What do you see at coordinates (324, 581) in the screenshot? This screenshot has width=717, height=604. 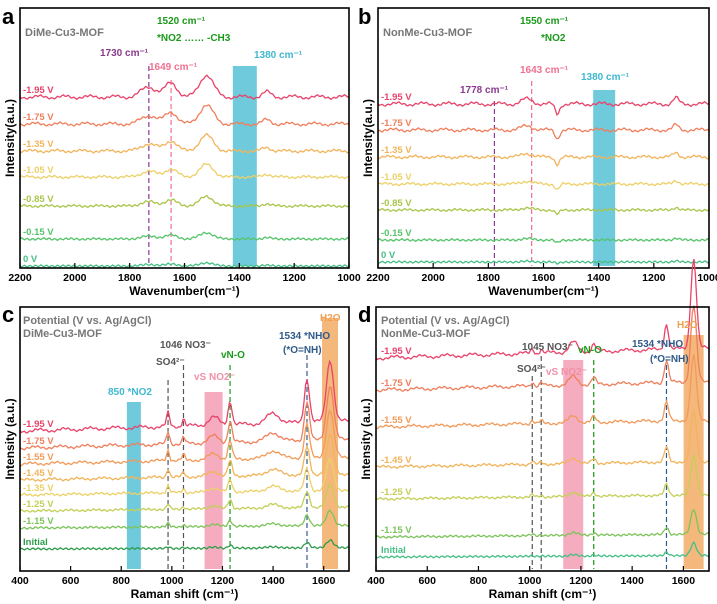 I see `x-tick-label-c-6: 1600` at bounding box center [324, 581].